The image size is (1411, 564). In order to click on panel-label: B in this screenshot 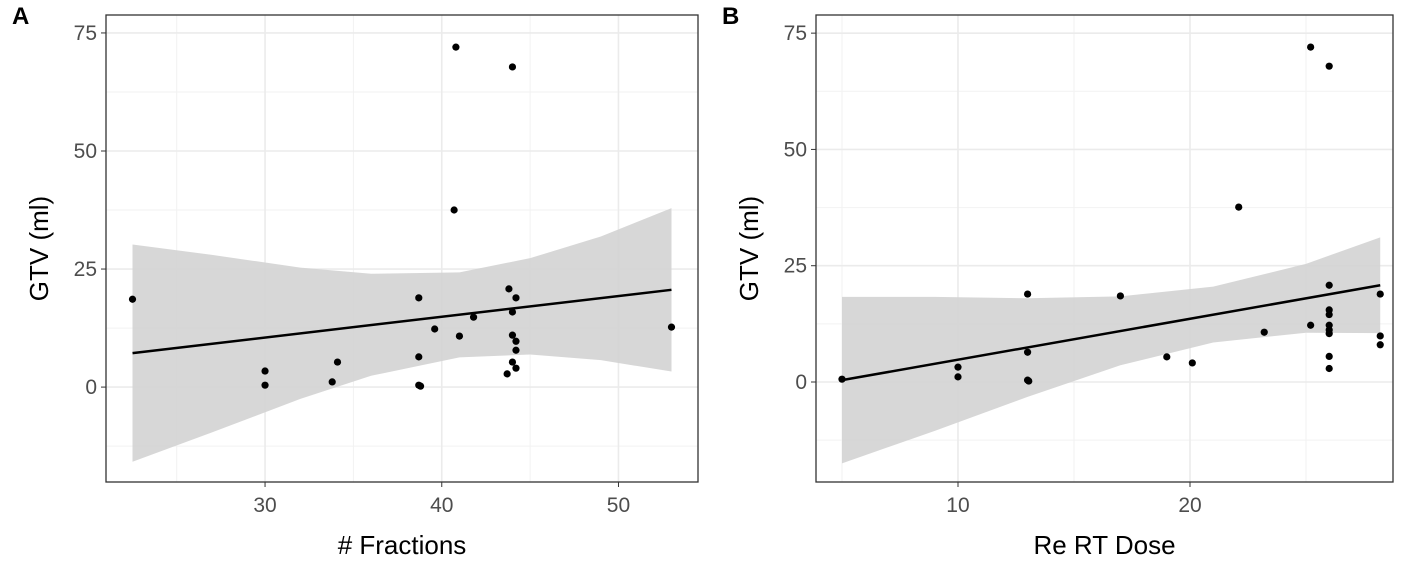, I will do `click(730, 16)`.